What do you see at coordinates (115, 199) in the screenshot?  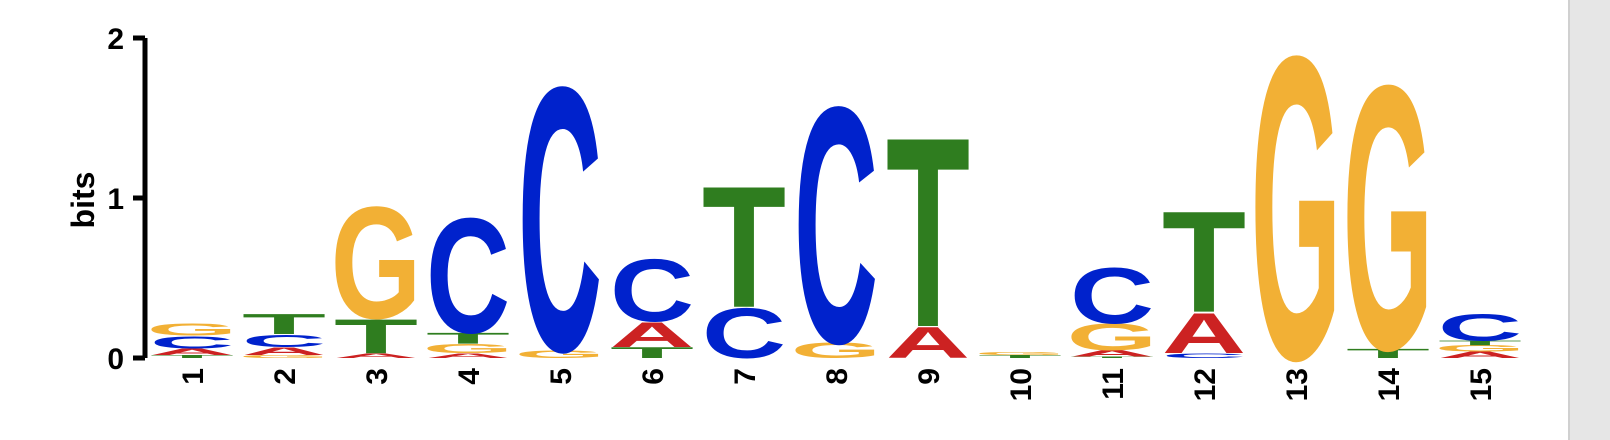 I see `y-tick-label: 1` at bounding box center [115, 199].